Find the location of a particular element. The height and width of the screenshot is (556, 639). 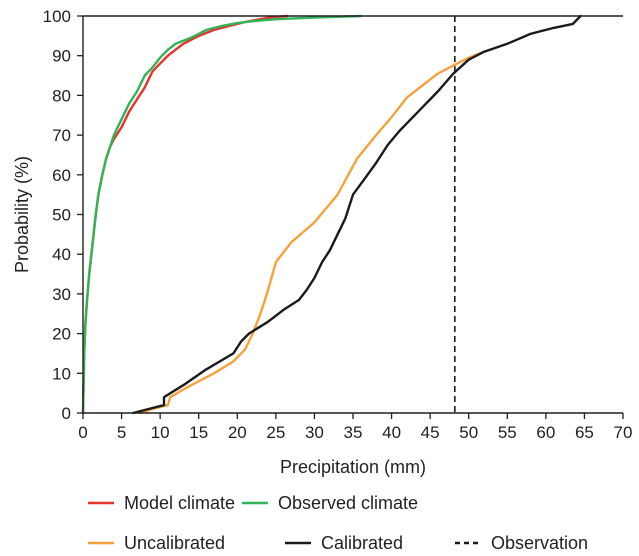

x-tick-label: 10 is located at coordinates (160, 432).